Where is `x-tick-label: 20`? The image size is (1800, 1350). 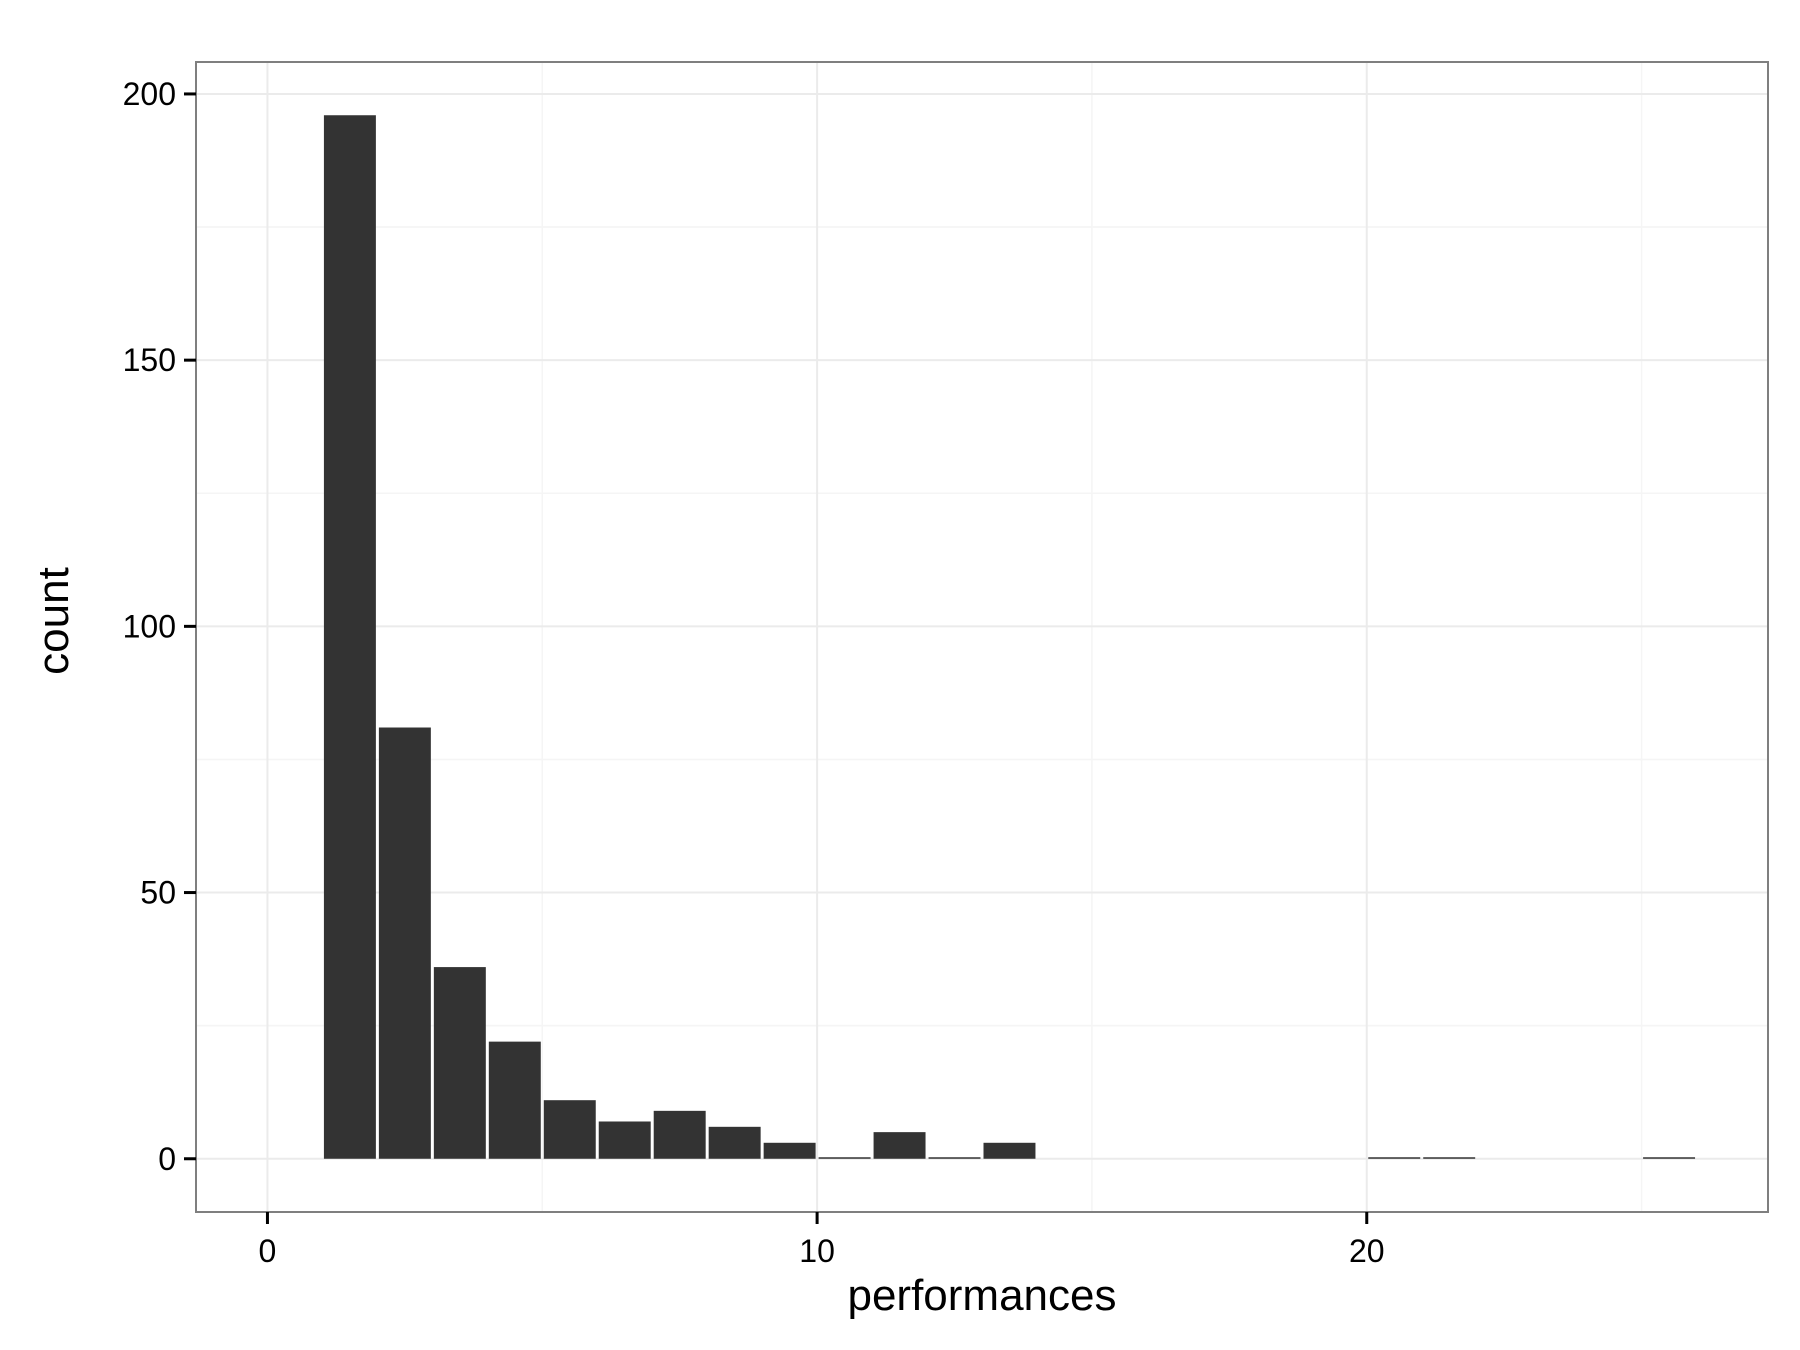
x-tick-label: 20 is located at coordinates (1367, 1251).